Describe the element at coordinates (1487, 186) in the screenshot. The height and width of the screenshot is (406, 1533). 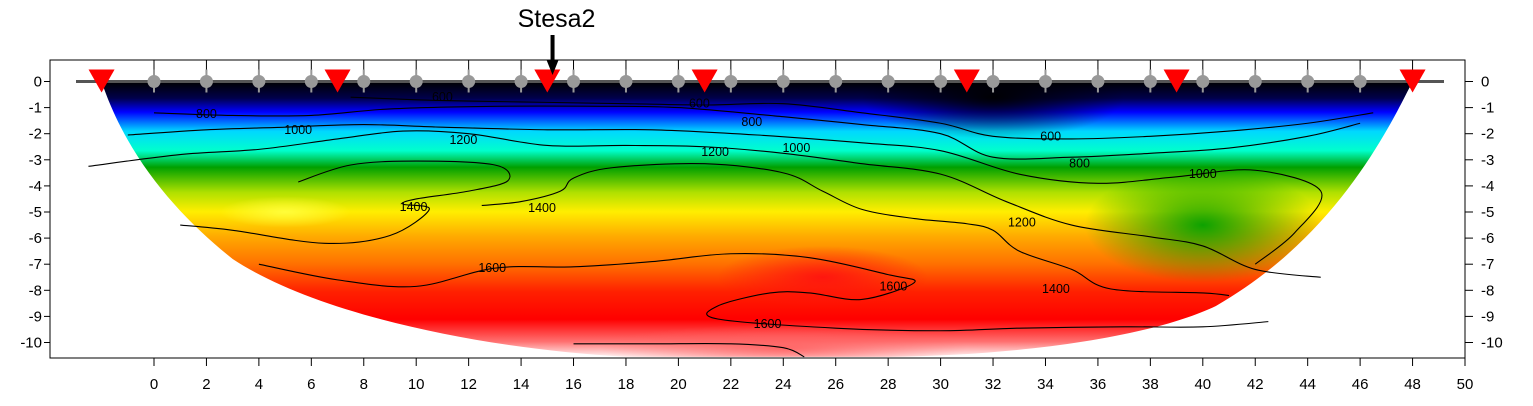
I see `y-tick-label-right: -4` at that location.